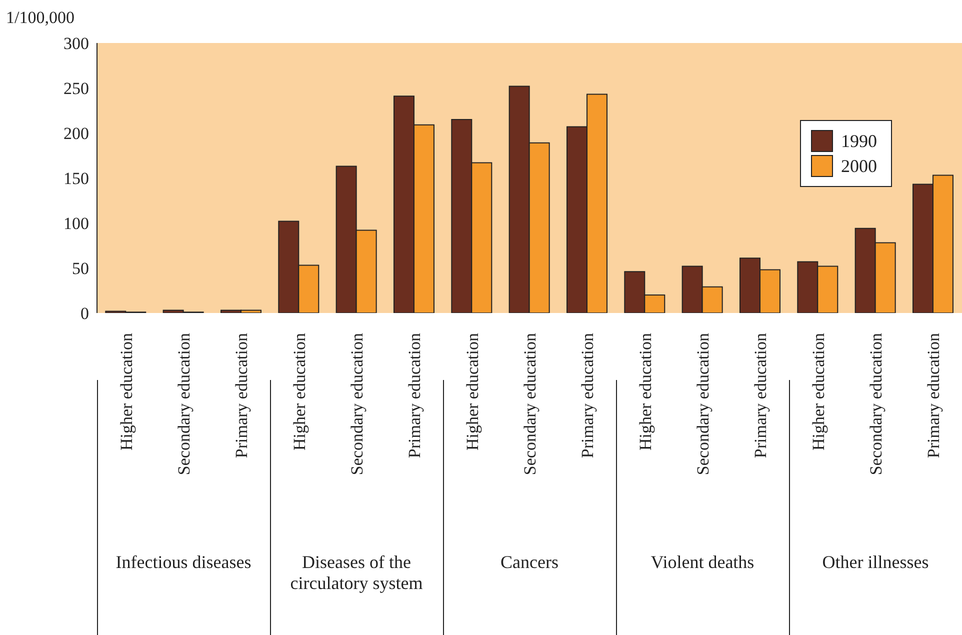  I want to click on y-axis-title: 1/100,000, so click(40, 18).